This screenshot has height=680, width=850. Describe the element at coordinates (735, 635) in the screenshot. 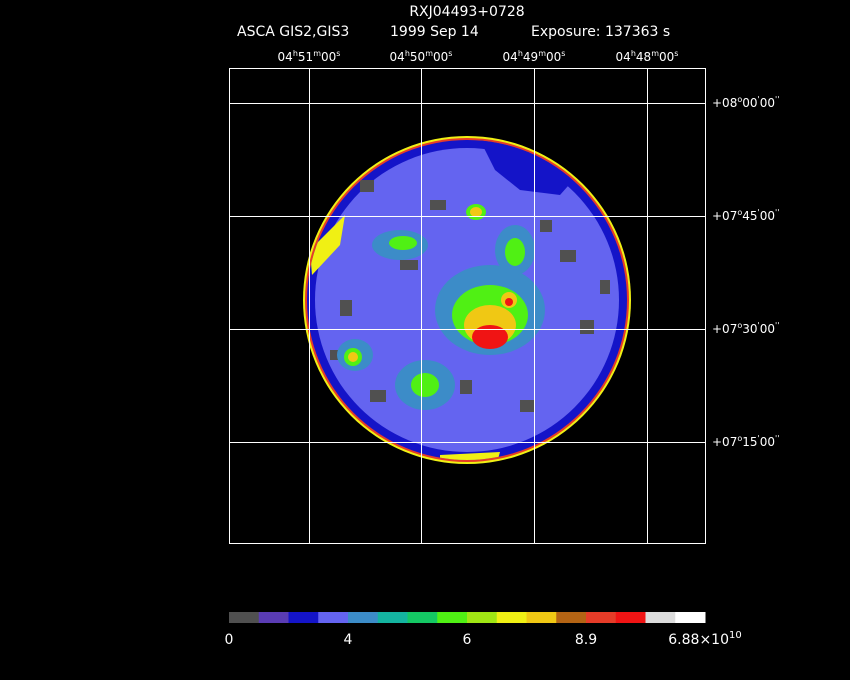

I see `label-exponent: 10` at that location.